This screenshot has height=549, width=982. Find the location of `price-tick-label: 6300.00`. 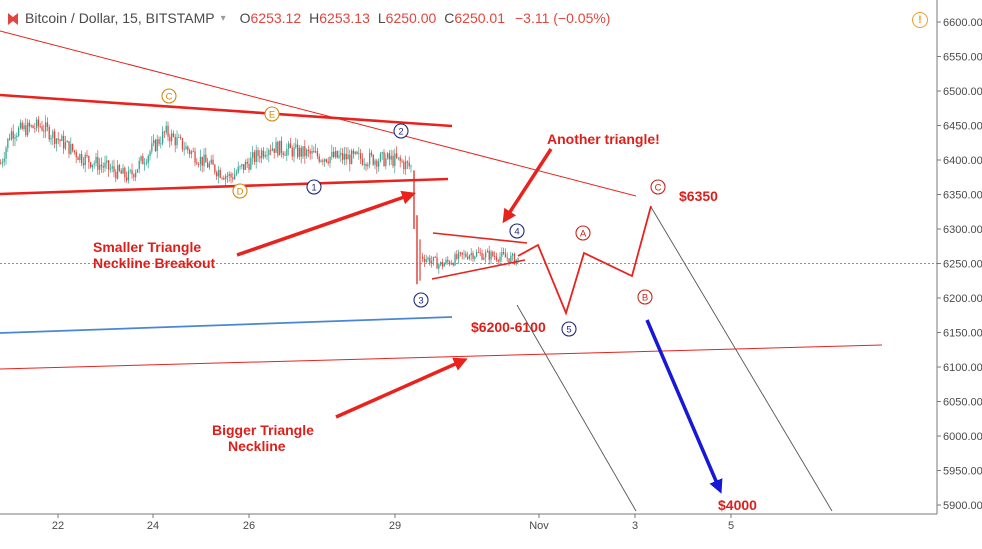

price-tick-label: 6300.00 is located at coordinates (962, 230).